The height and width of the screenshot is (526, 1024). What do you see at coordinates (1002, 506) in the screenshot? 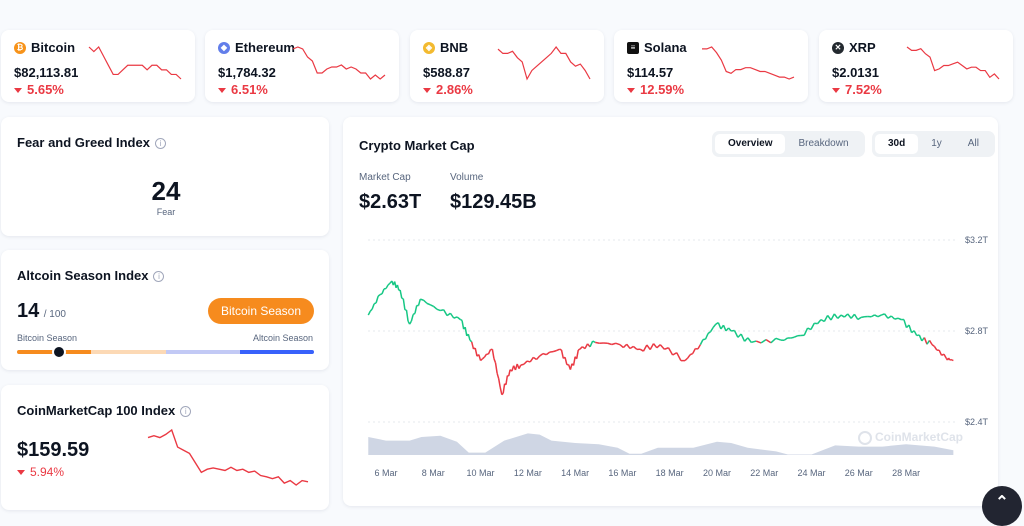
I see `scroll-to-top-button: ⌃` at bounding box center [1002, 506].